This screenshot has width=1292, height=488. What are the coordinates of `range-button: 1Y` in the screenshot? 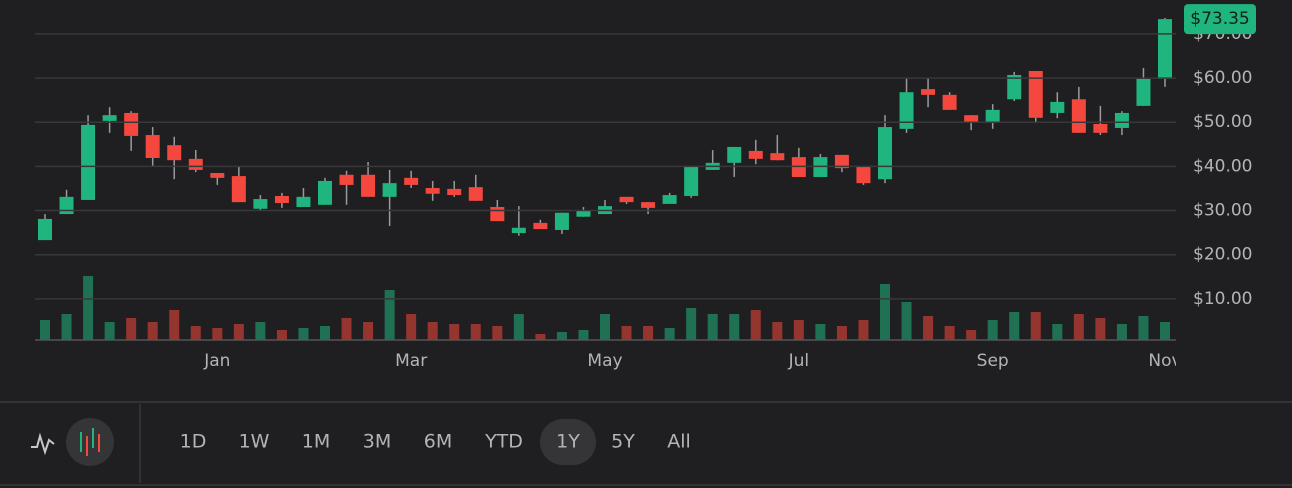 It's located at (568, 442).